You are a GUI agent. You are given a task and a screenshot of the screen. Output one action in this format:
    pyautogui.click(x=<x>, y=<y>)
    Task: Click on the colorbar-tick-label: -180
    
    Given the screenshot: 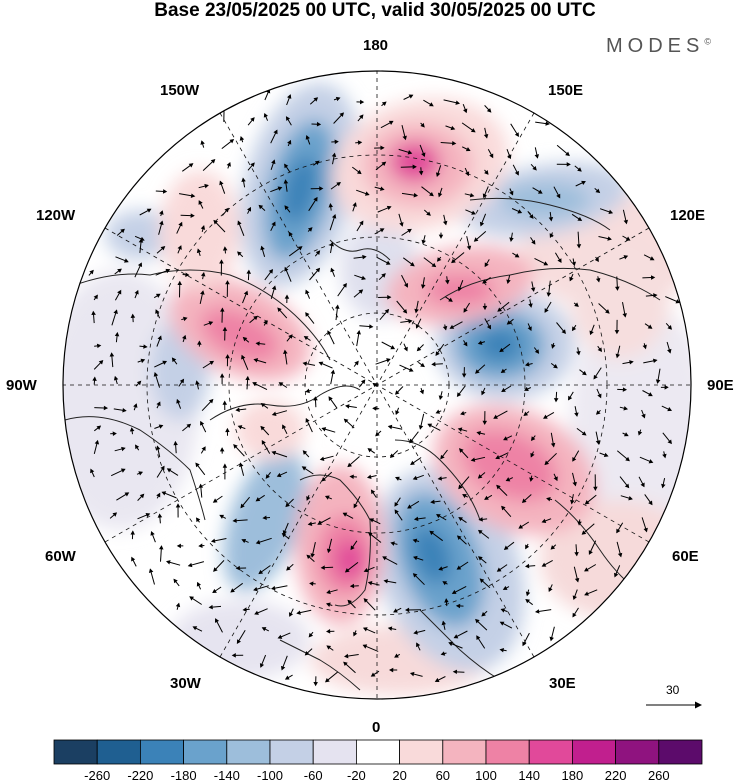 What is the action you would take?
    pyautogui.click(x=183, y=775)
    